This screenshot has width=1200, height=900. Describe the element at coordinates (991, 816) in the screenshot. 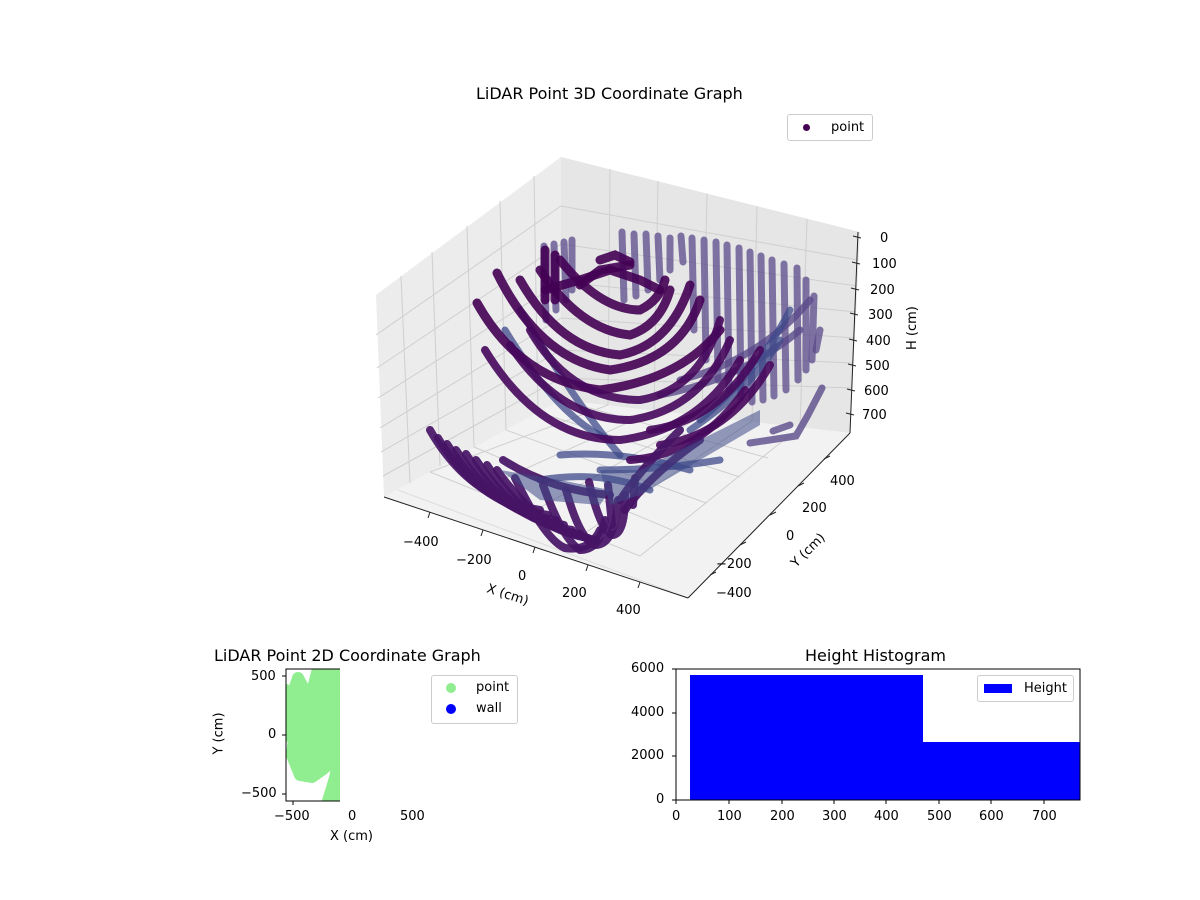

I see `histogram-x-tick: 600` at that location.